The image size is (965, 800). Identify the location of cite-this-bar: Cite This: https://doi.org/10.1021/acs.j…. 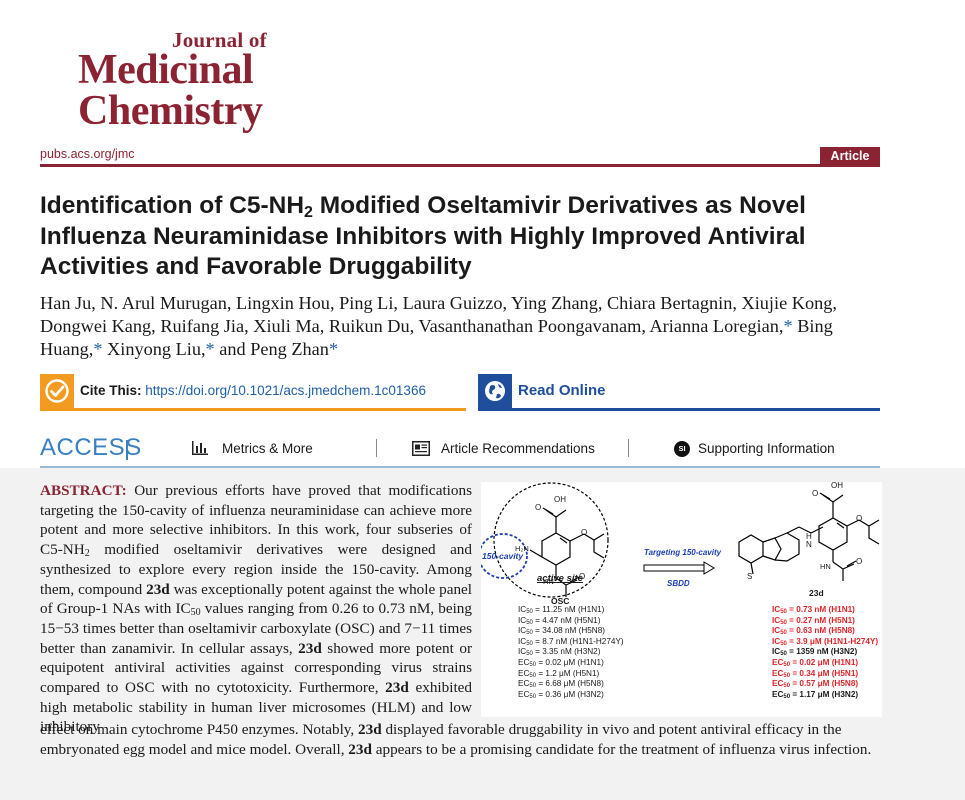
(253, 392).